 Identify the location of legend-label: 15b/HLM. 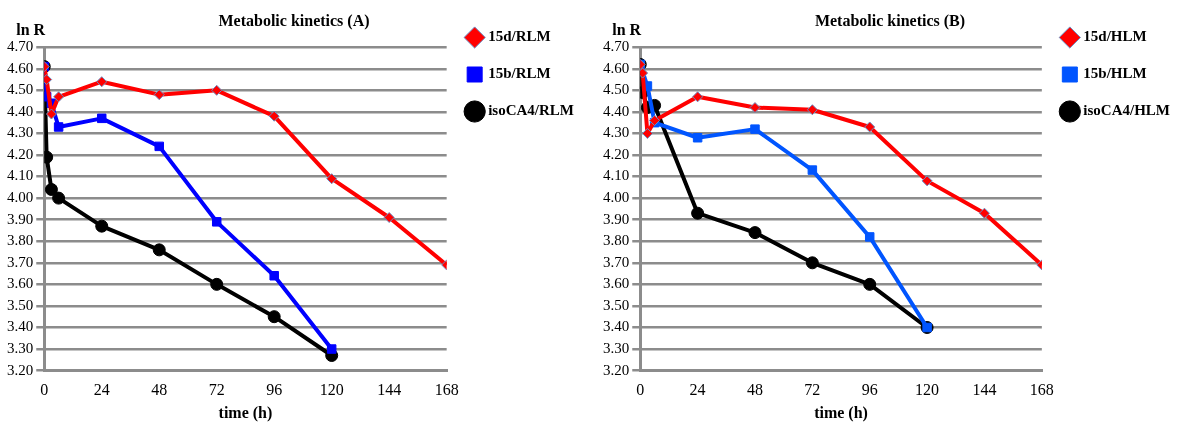
(1115, 73).